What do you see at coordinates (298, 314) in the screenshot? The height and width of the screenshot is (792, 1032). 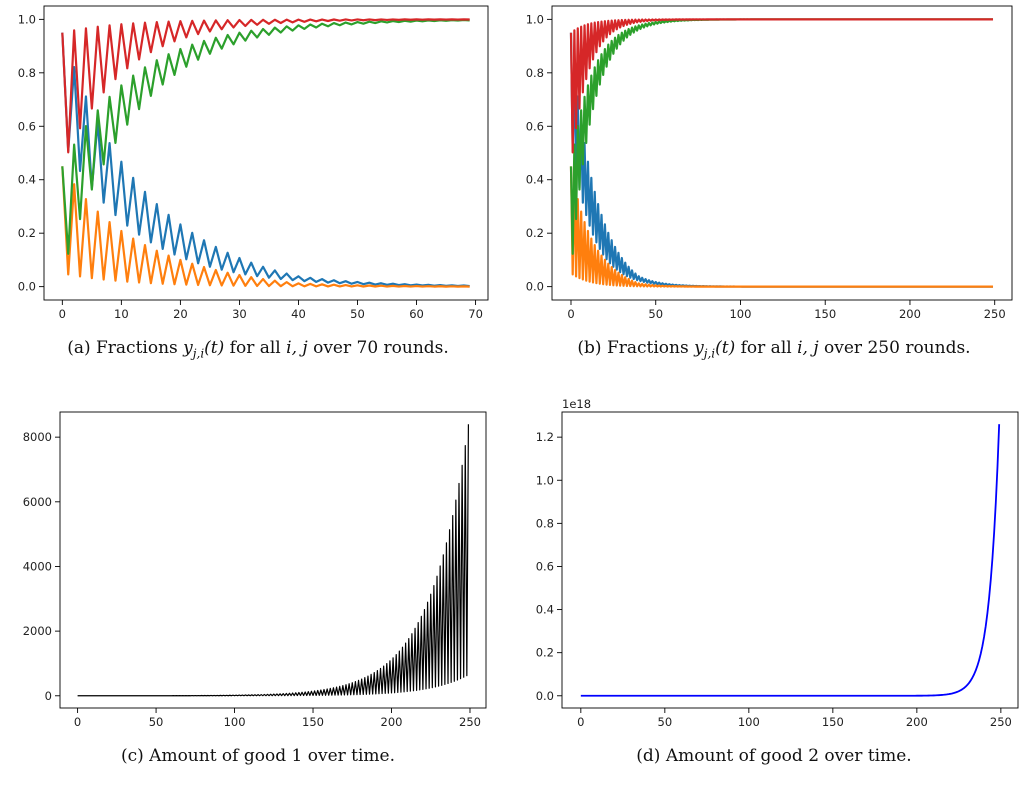 I see `x-tick-label: 40` at bounding box center [298, 314].